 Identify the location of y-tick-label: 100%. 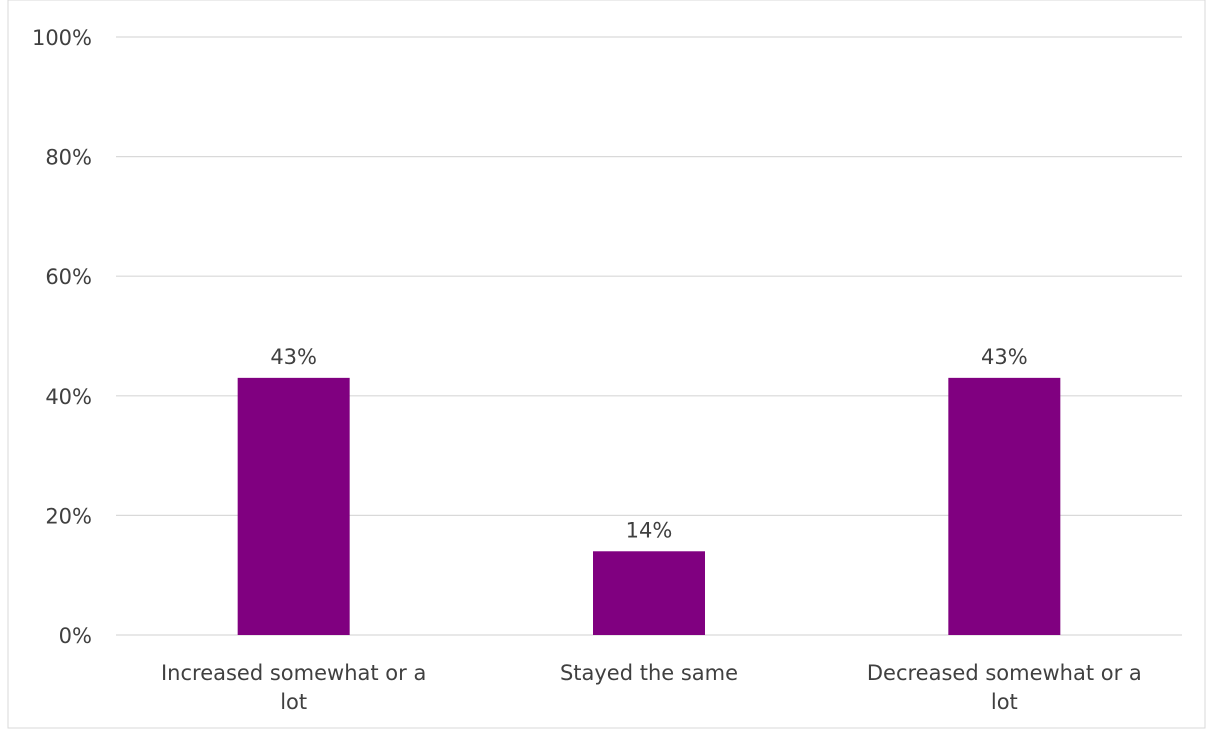
(62, 38).